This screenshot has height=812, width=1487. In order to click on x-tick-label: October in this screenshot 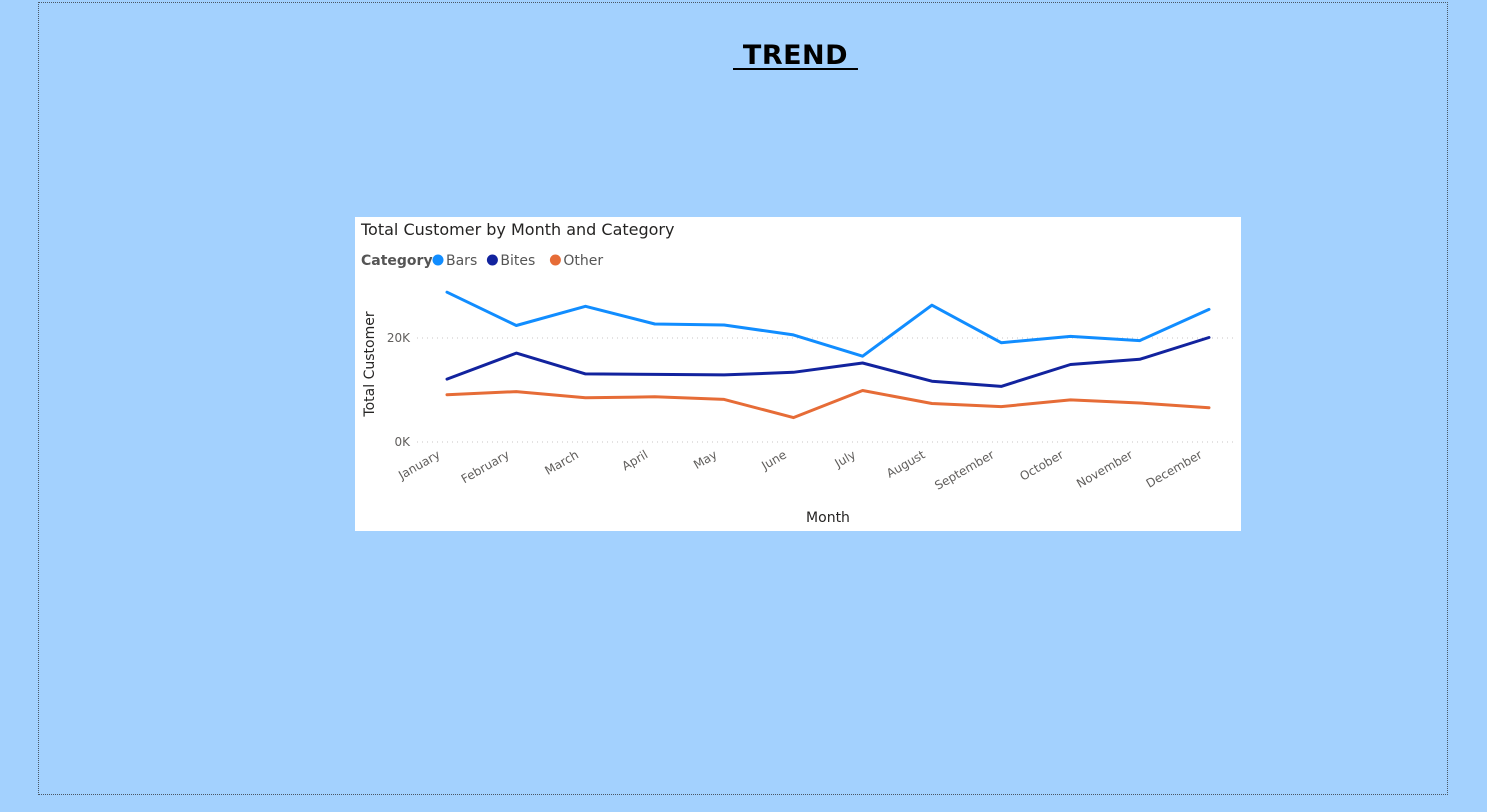, I will do `click(1041, 465)`.